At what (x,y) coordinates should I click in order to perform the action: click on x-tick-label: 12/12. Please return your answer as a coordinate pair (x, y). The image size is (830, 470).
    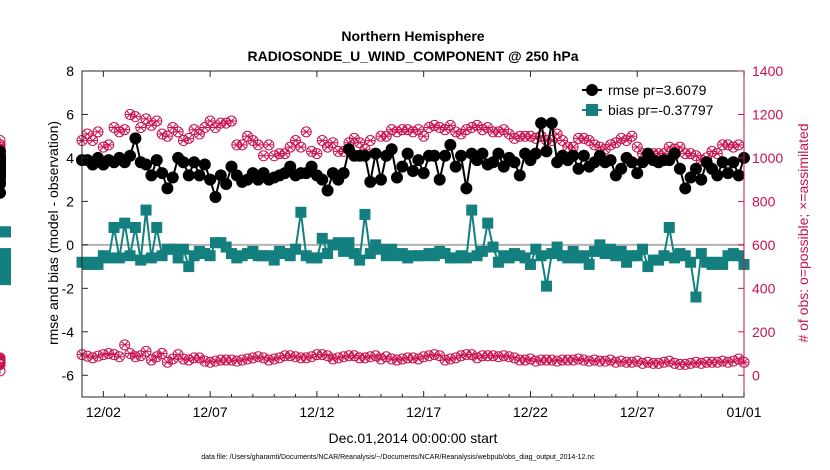
    Looking at the image, I should click on (316, 412).